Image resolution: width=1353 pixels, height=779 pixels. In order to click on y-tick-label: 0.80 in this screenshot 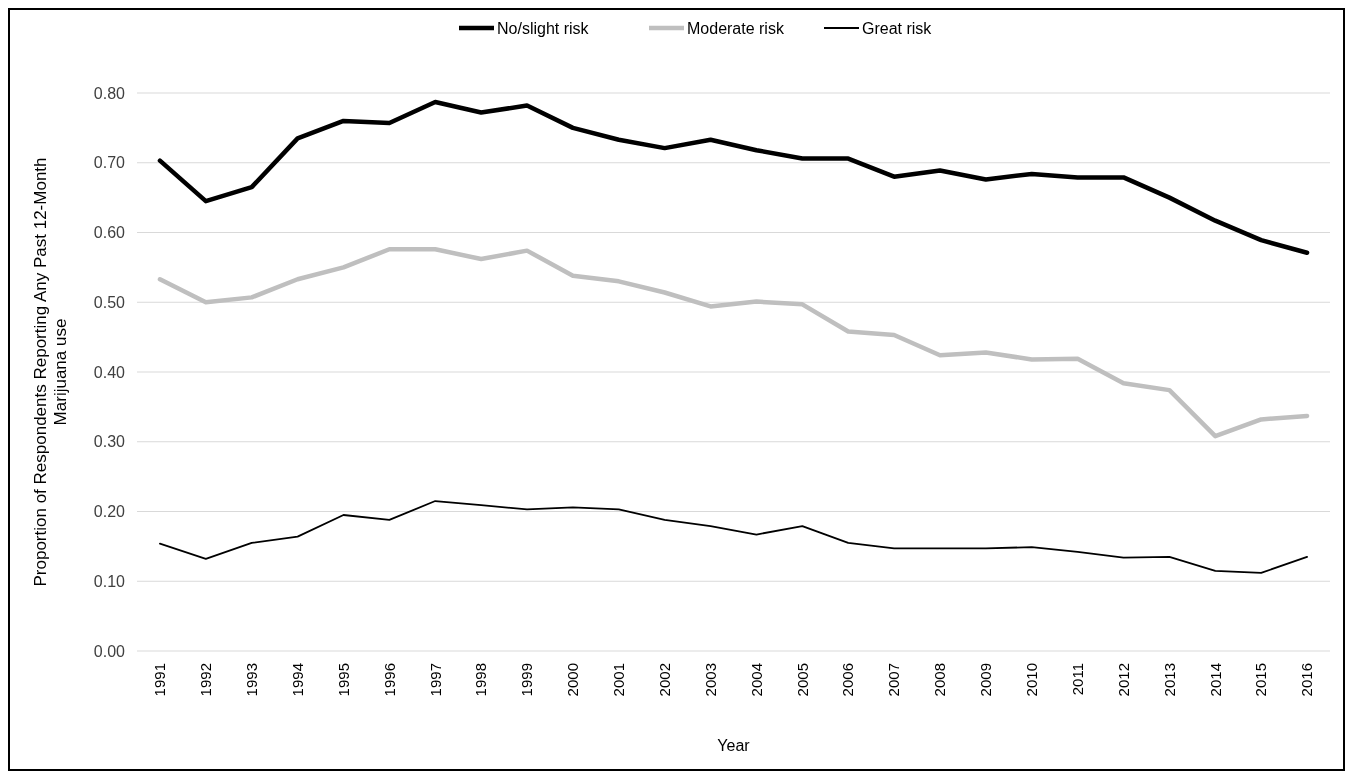, I will do `click(109, 93)`.